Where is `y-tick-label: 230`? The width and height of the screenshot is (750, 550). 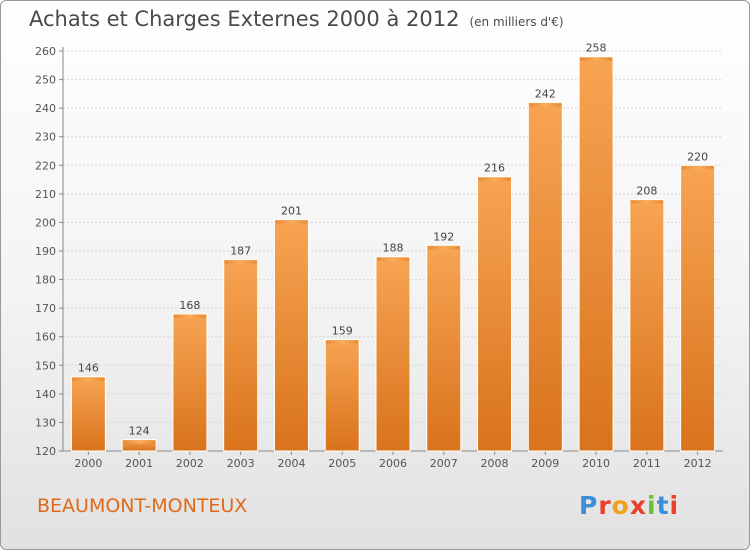 y-tick-label: 230 is located at coordinates (45, 137).